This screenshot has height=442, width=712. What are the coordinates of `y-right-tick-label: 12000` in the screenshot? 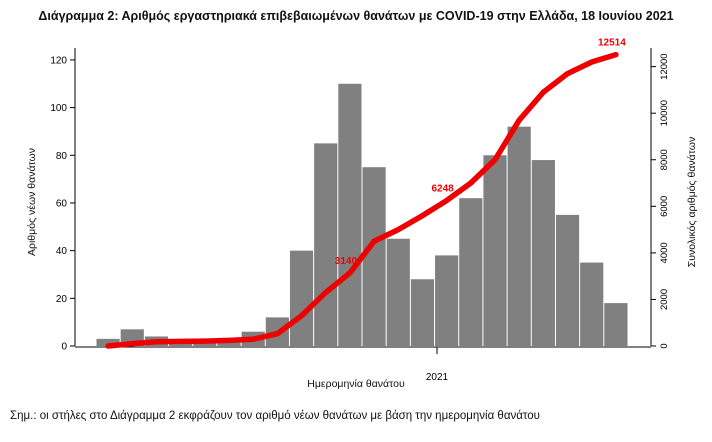 It's located at (664, 66).